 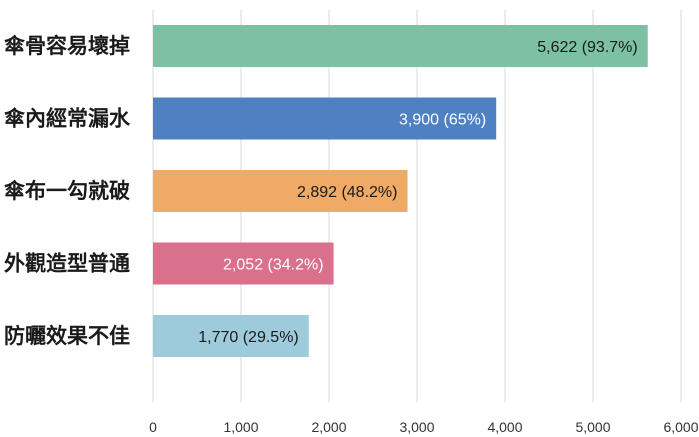 I want to click on data-label: 2,052 (34.2%), so click(x=273, y=265).